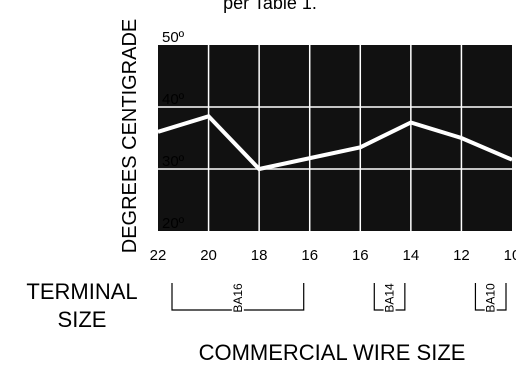 Image resolution: width=516 pixels, height=368 pixels. What do you see at coordinates (173, 161) in the screenshot?
I see `y-tick-label: 30º` at bounding box center [173, 161].